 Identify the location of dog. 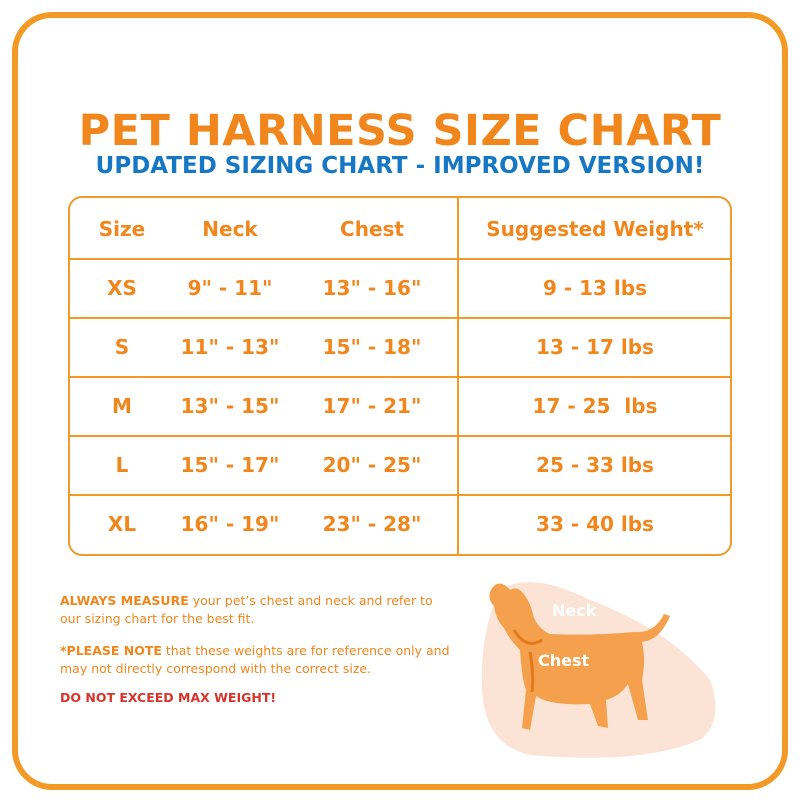
(579, 656).